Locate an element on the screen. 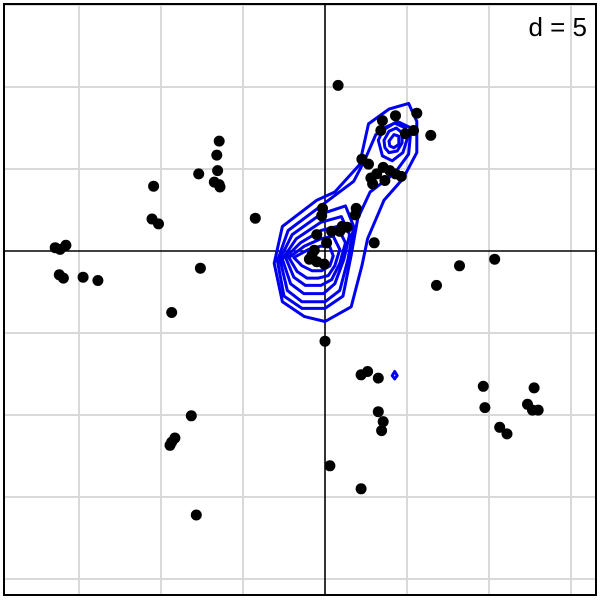  density-contours is located at coordinates (345, 241).